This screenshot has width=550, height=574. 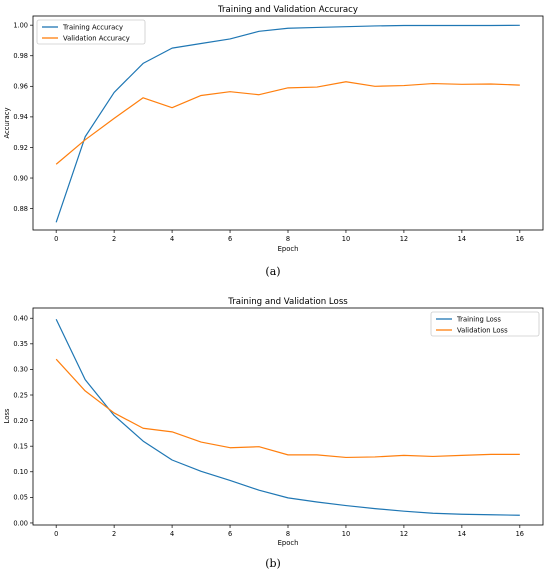 I want to click on panel-label: (b), so click(x=273, y=563).